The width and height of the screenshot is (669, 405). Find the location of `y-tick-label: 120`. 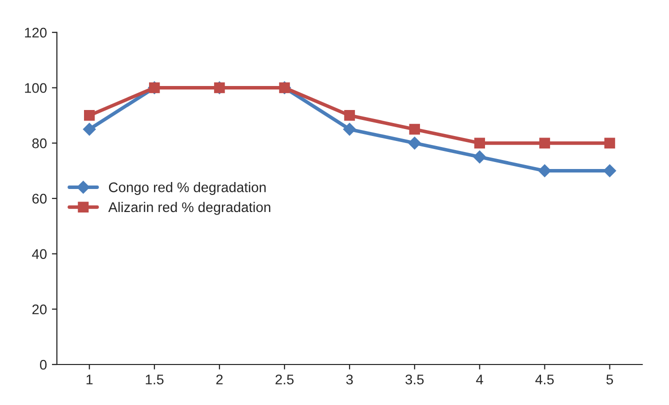

y-tick-label: 120 is located at coordinates (36, 33).